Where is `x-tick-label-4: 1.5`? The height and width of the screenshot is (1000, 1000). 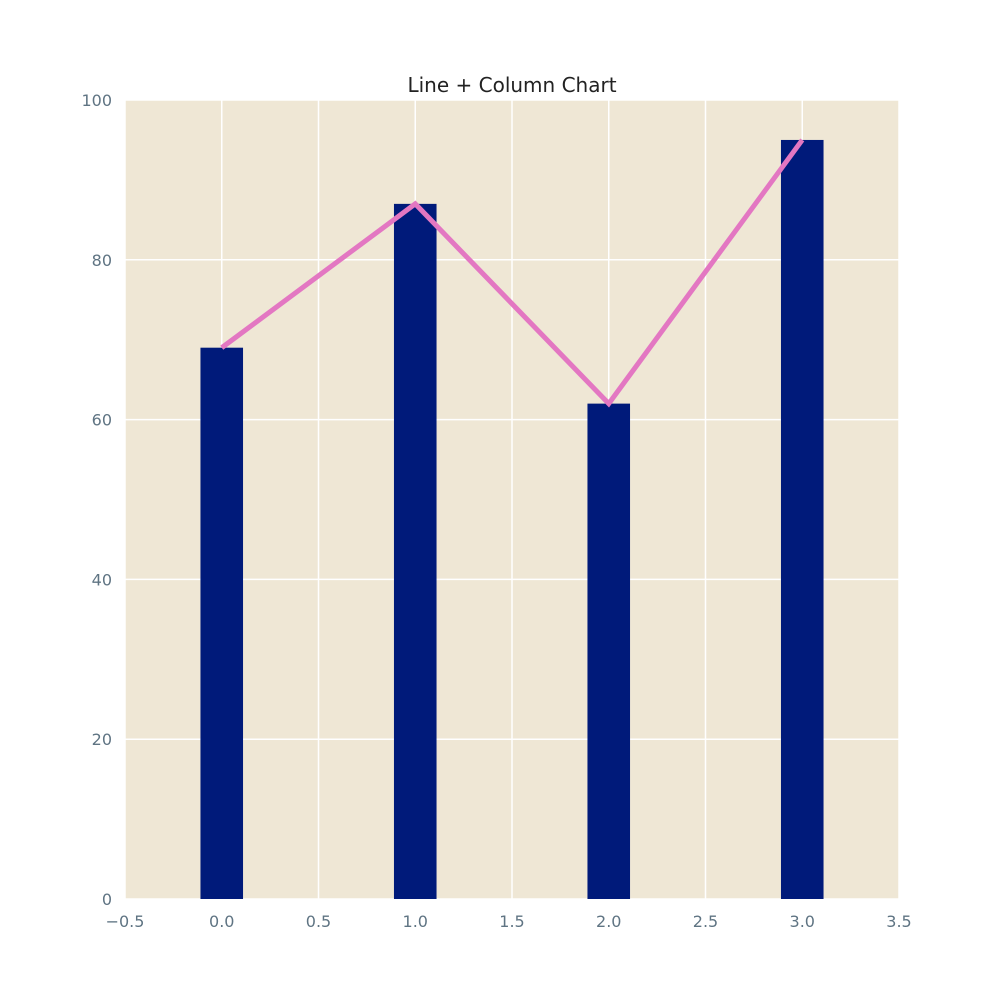
x-tick-label-4: 1.5 is located at coordinates (511, 921).